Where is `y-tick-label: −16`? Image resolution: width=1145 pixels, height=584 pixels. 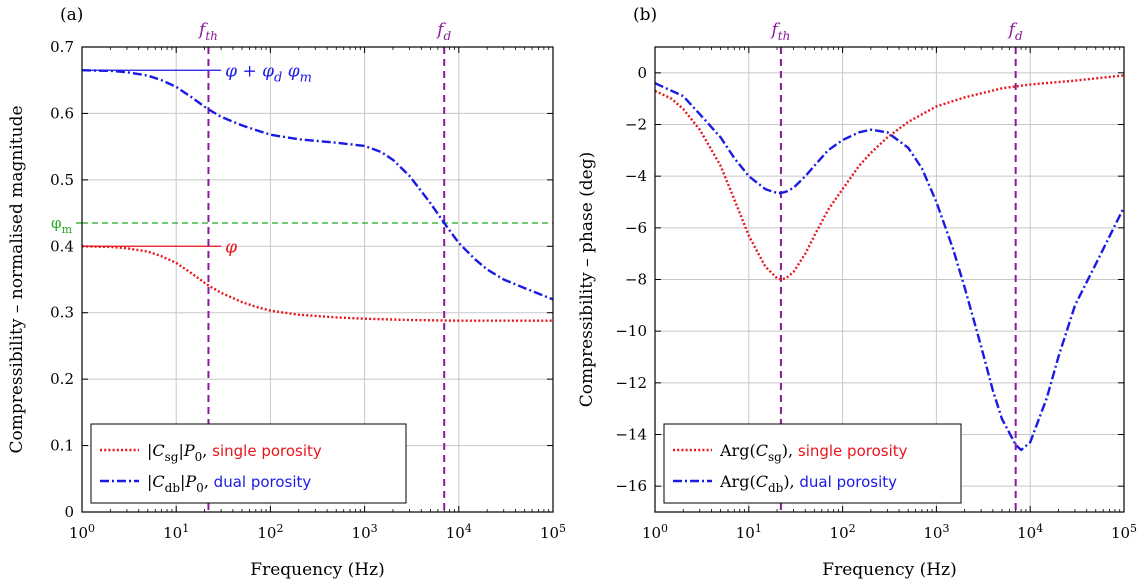 y-tick-label: −16 is located at coordinates (631, 486).